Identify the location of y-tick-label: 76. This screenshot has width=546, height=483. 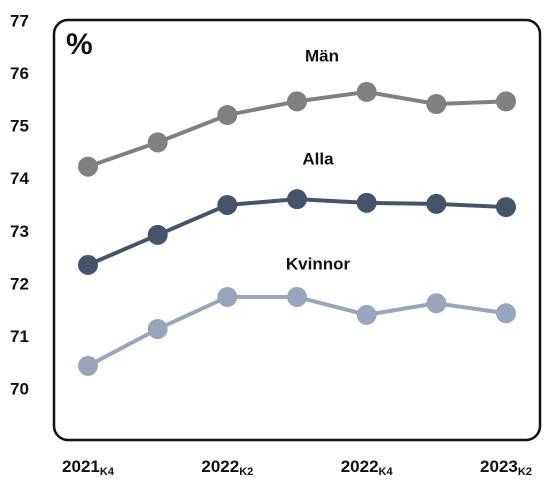
(19, 73).